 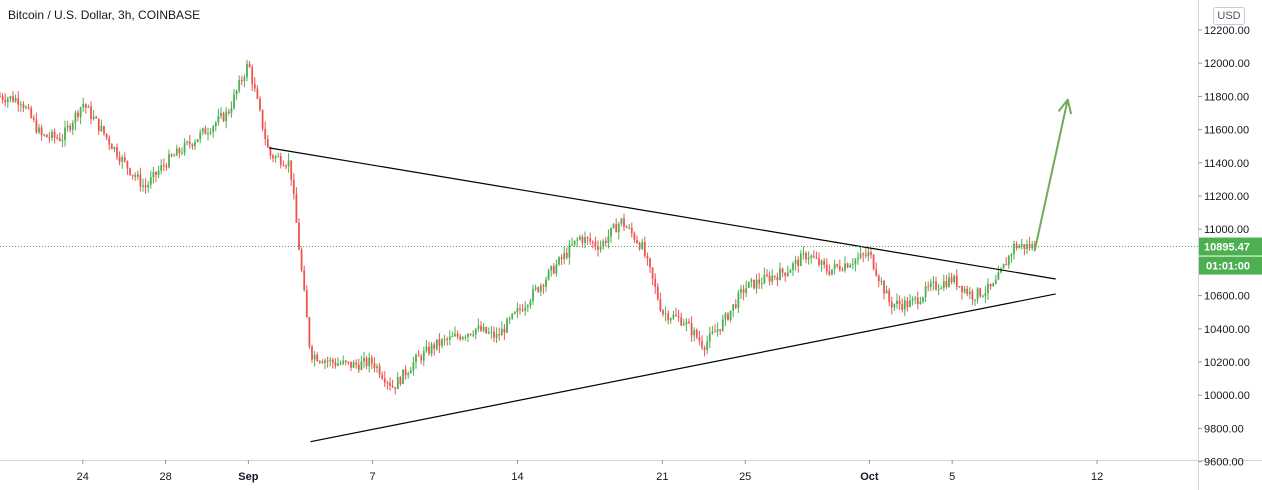 What do you see at coordinates (1229, 16) in the screenshot?
I see `currency-button: USD` at bounding box center [1229, 16].